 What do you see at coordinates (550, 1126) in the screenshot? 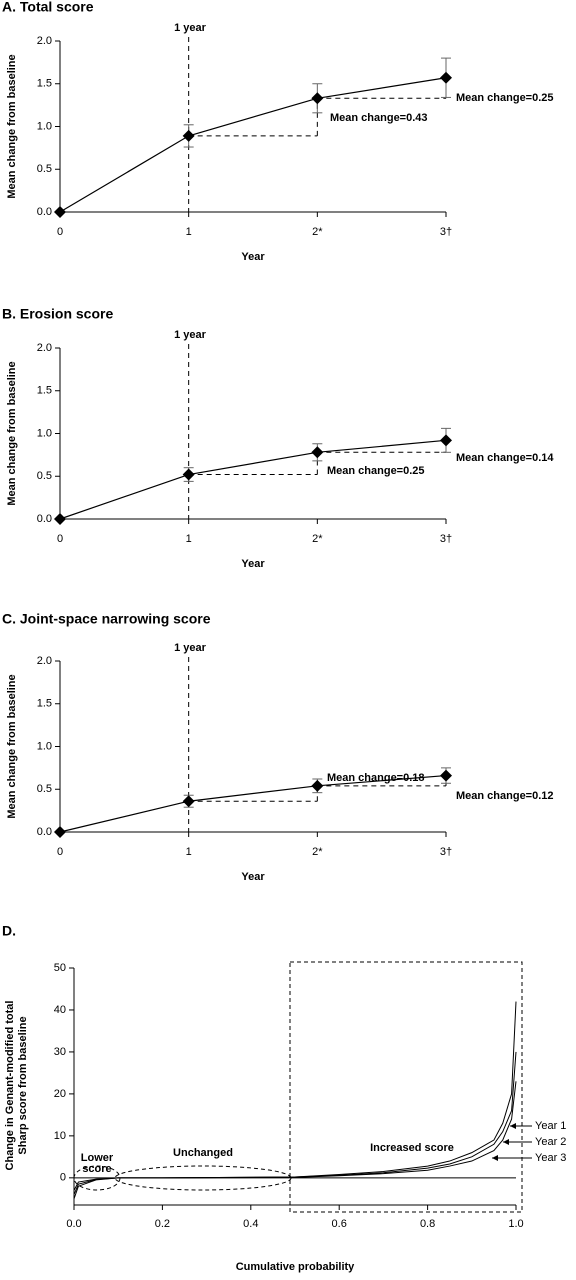
I see `series-label: Year 1` at bounding box center [550, 1126].